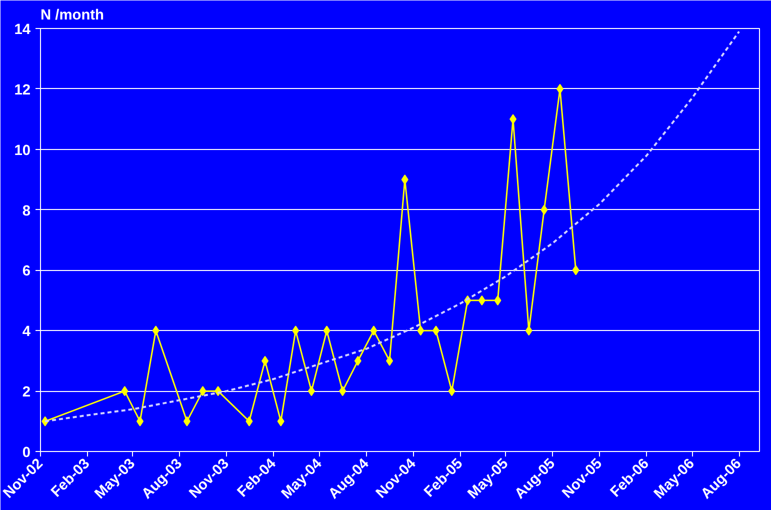 The height and width of the screenshot is (510, 771). What do you see at coordinates (26, 272) in the screenshot?
I see `y-tick-label: 6` at bounding box center [26, 272].